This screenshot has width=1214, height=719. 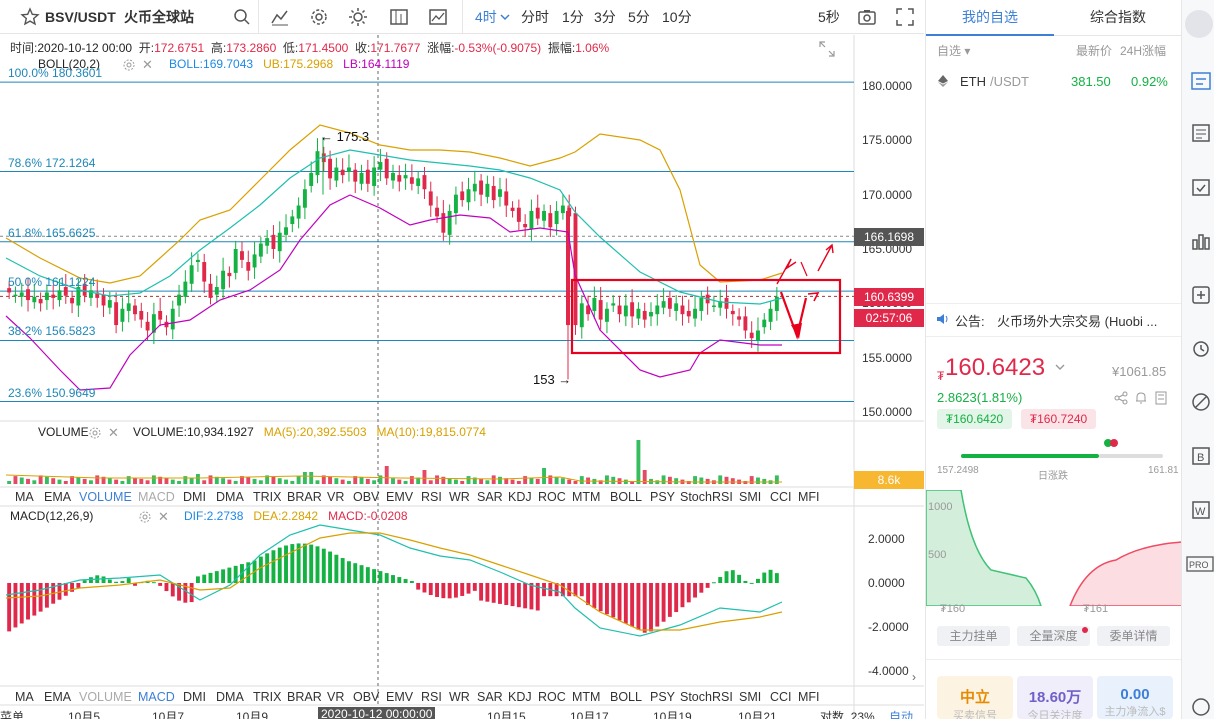 I want to click on interval-timeline: 分时, so click(x=535, y=17).